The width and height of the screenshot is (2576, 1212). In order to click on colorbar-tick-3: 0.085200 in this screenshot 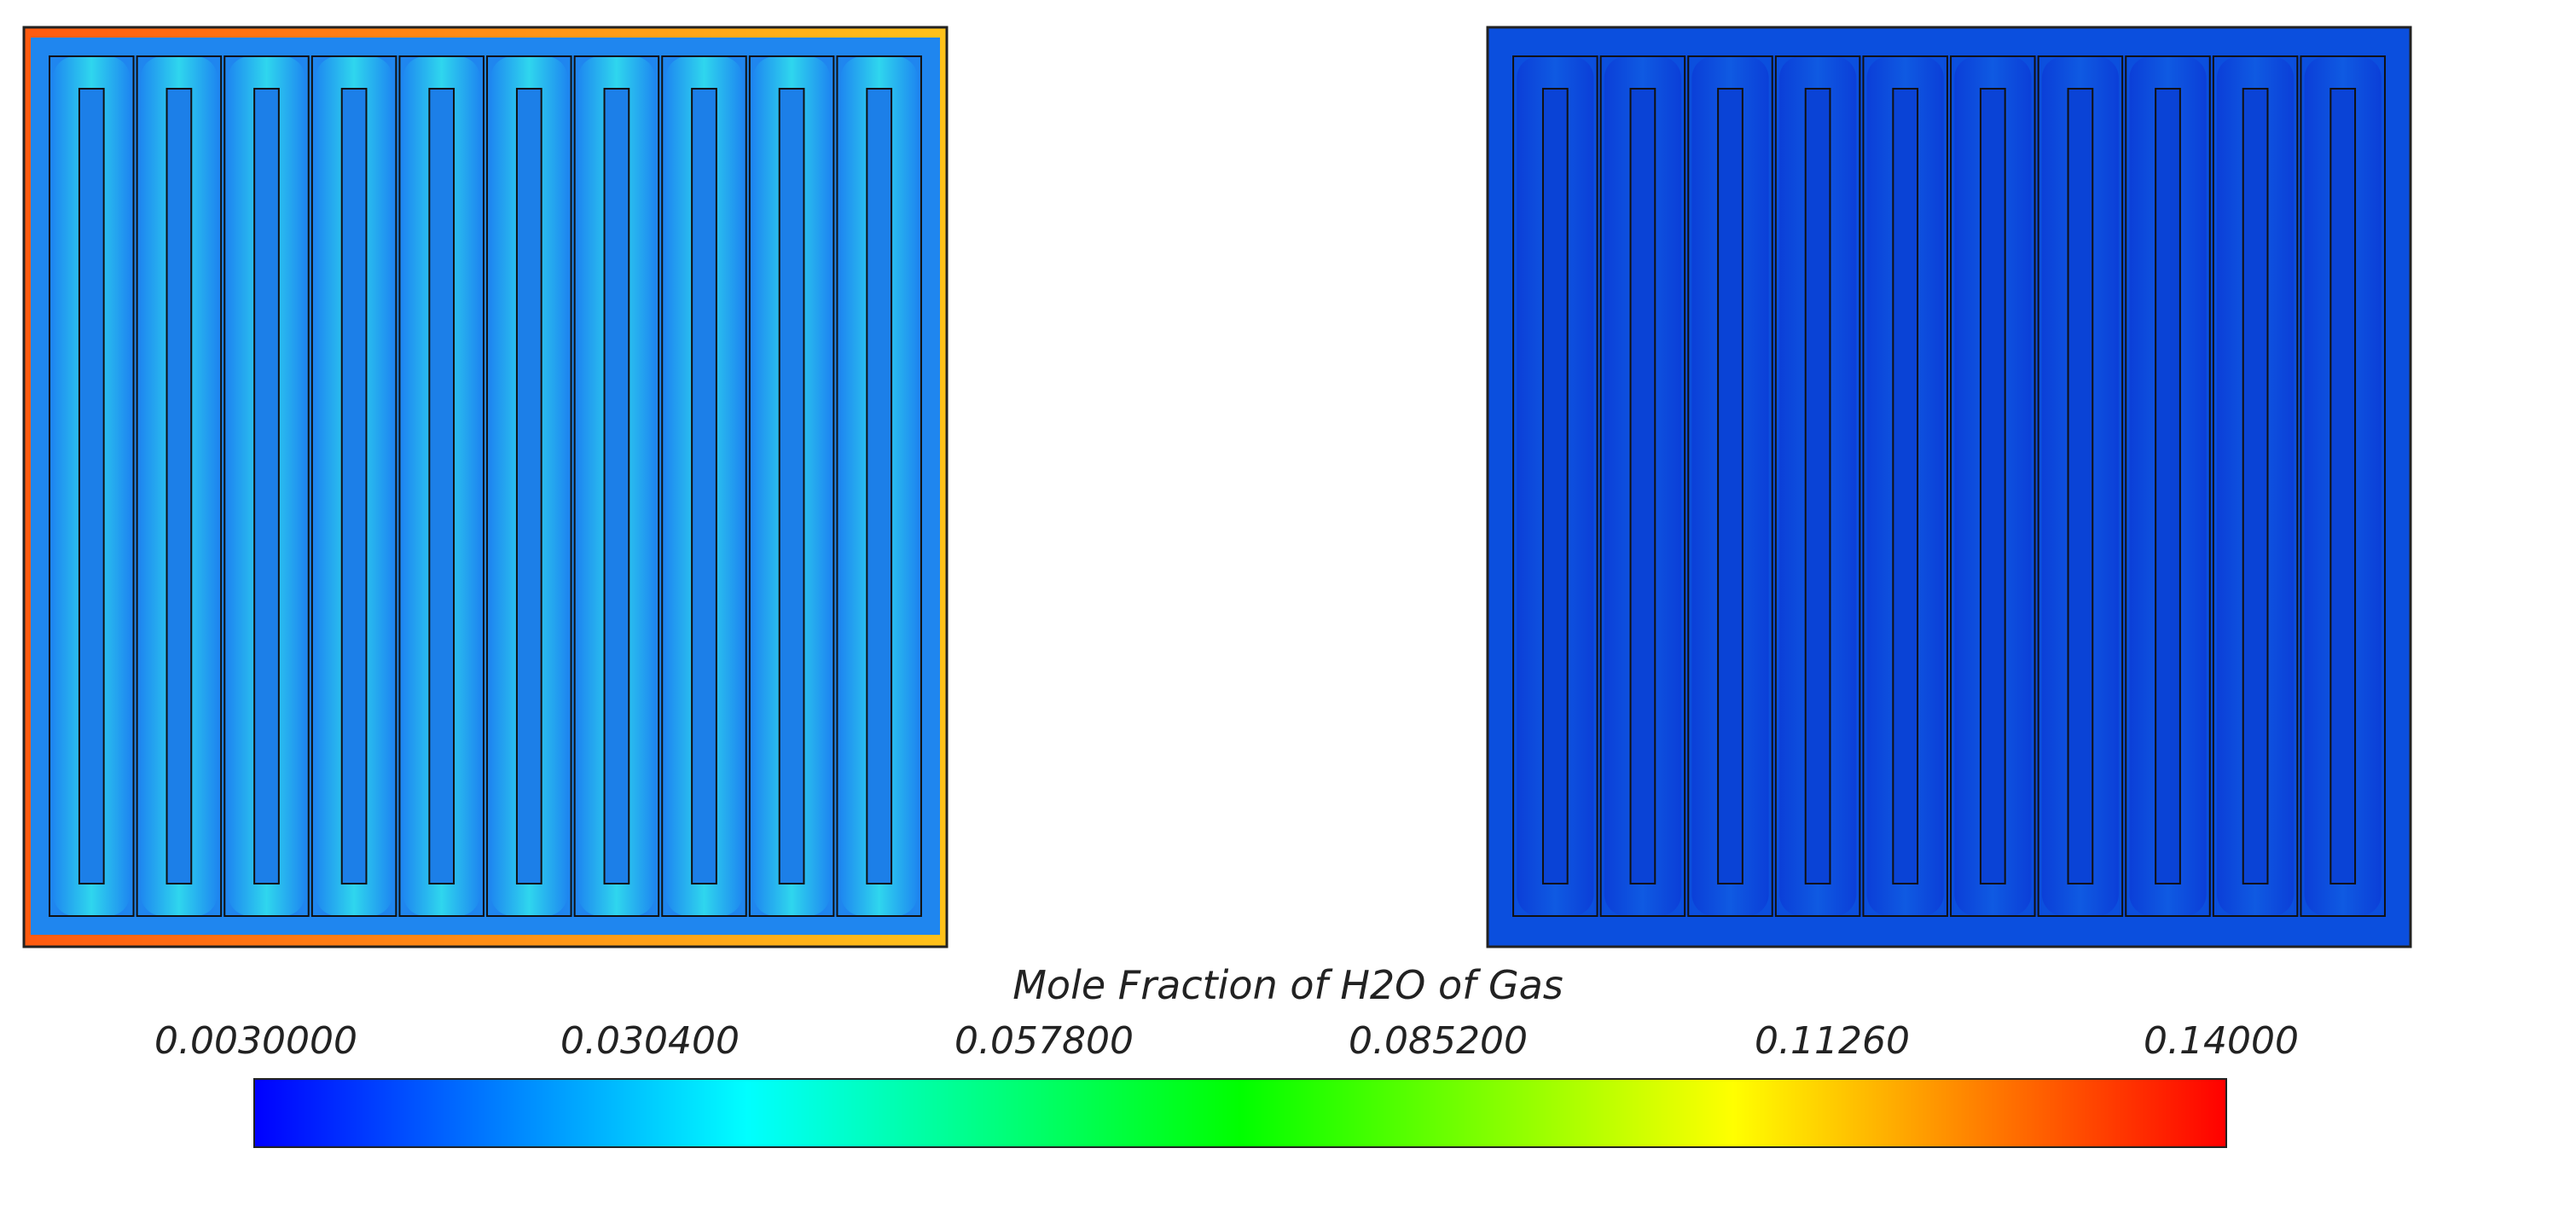, I will do `click(1438, 1041)`.